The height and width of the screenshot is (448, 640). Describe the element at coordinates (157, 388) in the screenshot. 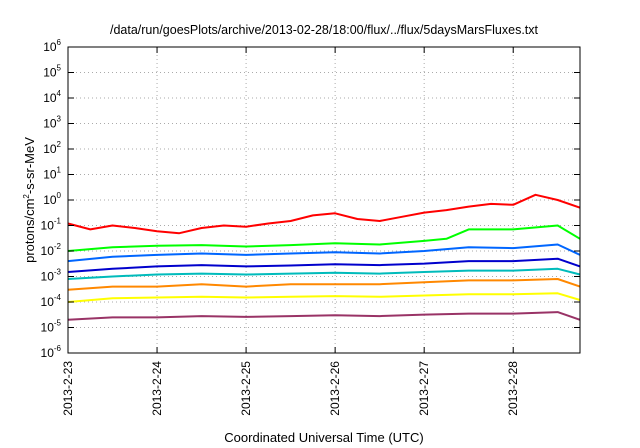

I see `x-tick-label: 2013-2-24` at that location.